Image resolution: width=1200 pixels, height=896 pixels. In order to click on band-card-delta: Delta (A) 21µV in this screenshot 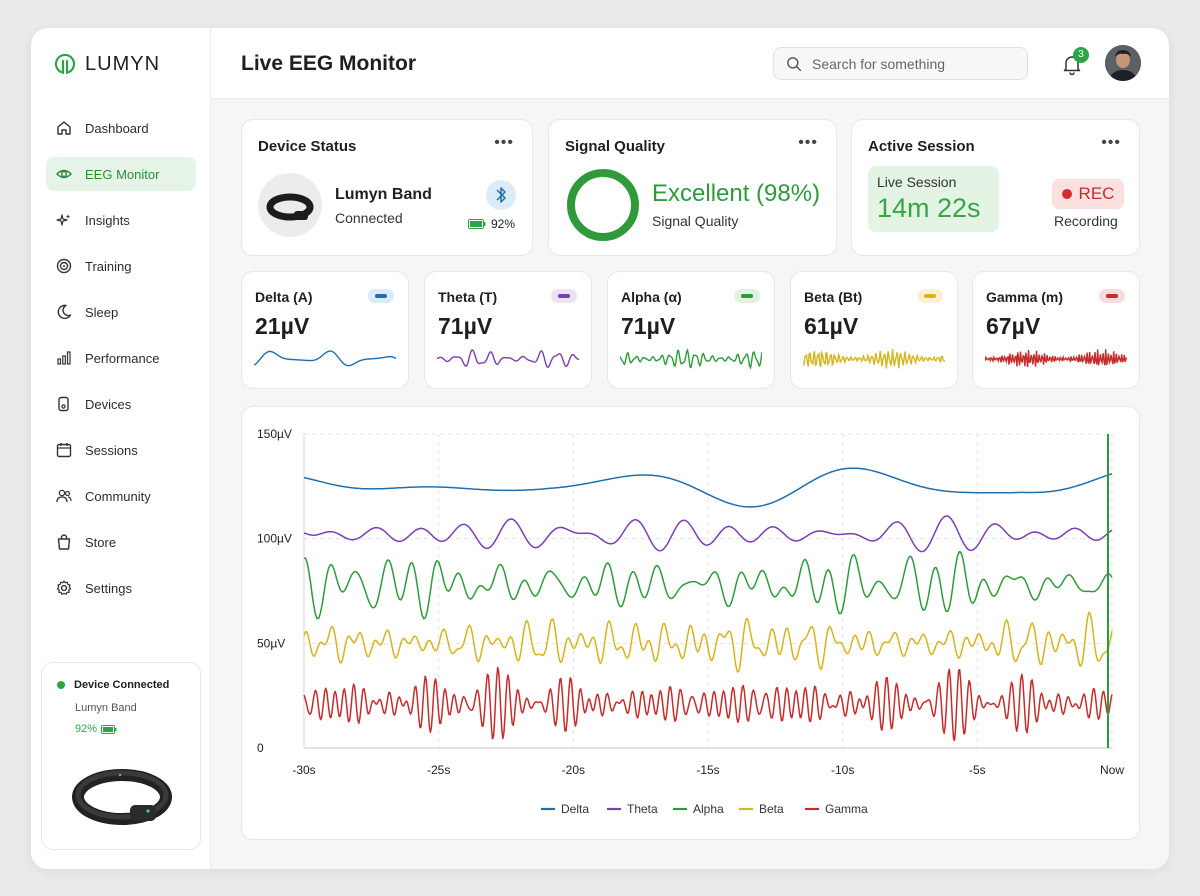, I will do `click(325, 330)`.